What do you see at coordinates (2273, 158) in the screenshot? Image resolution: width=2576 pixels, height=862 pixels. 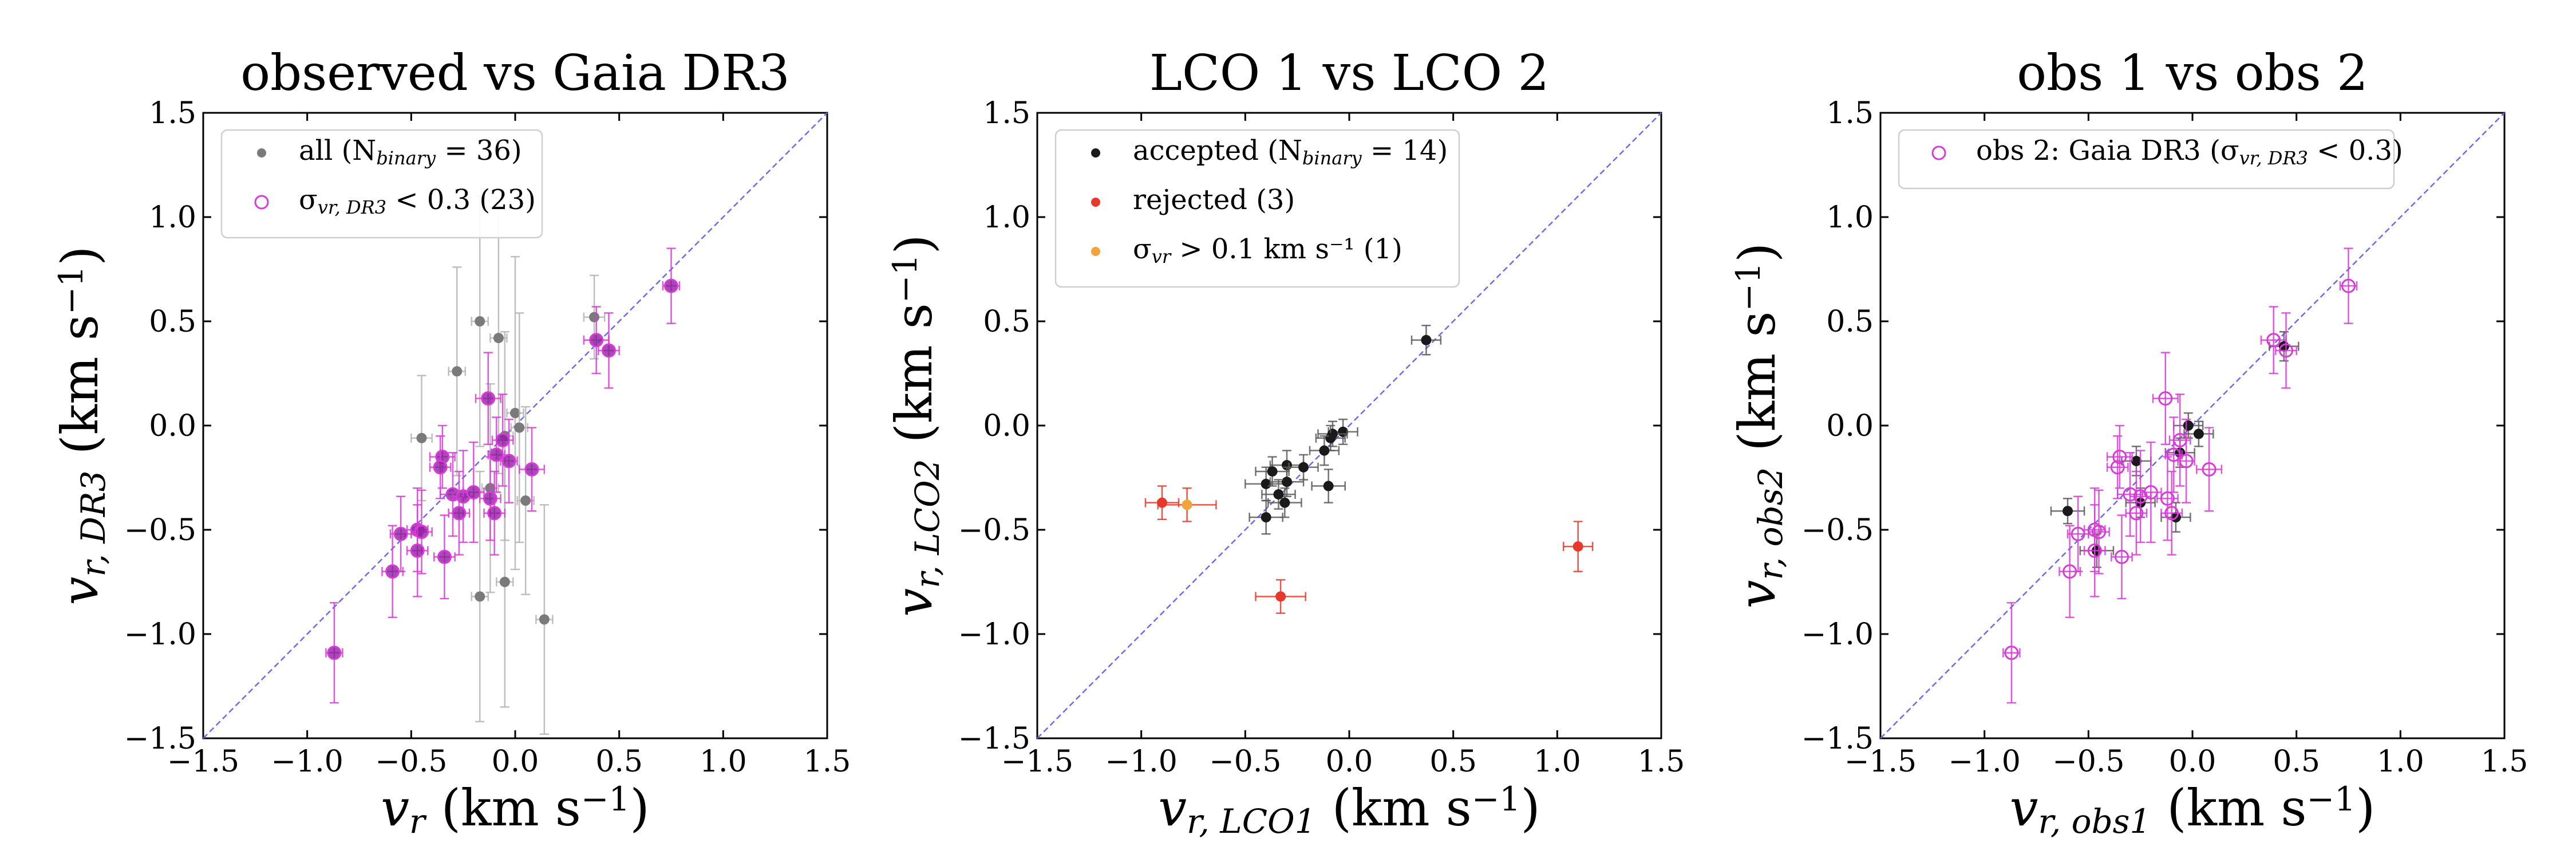 I see `legend-subscript: vr, DR3` at bounding box center [2273, 158].